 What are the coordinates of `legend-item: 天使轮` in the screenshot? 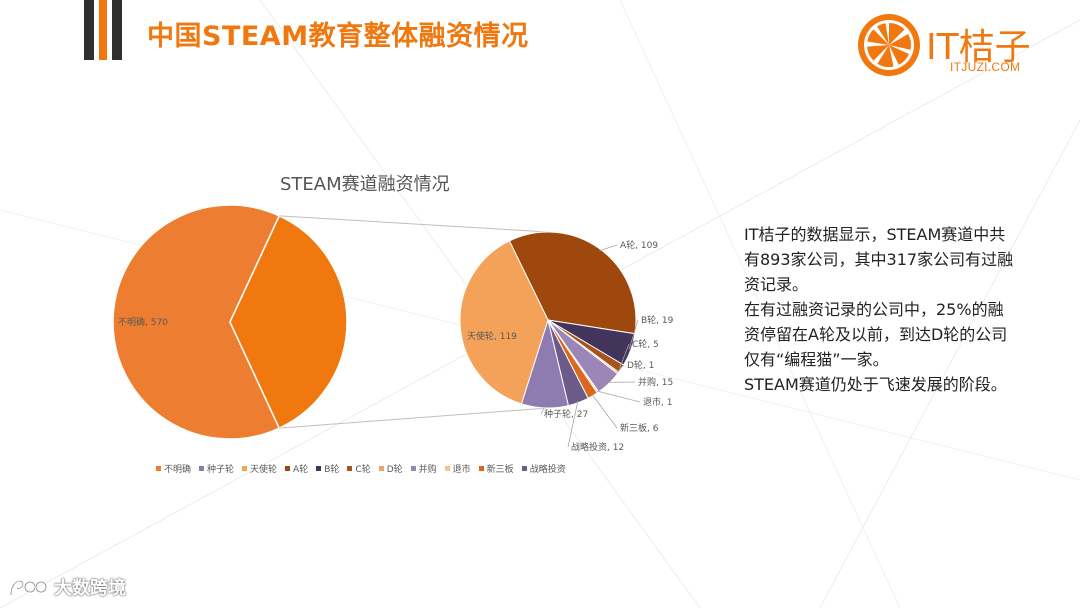 It's located at (259, 468).